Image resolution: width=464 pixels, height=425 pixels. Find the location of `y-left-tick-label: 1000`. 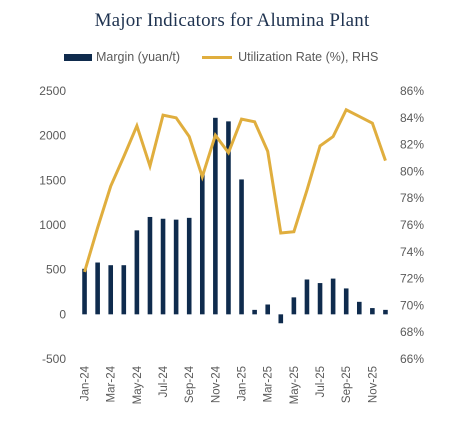

y-left-tick-label: 1000 is located at coordinates (52, 225).